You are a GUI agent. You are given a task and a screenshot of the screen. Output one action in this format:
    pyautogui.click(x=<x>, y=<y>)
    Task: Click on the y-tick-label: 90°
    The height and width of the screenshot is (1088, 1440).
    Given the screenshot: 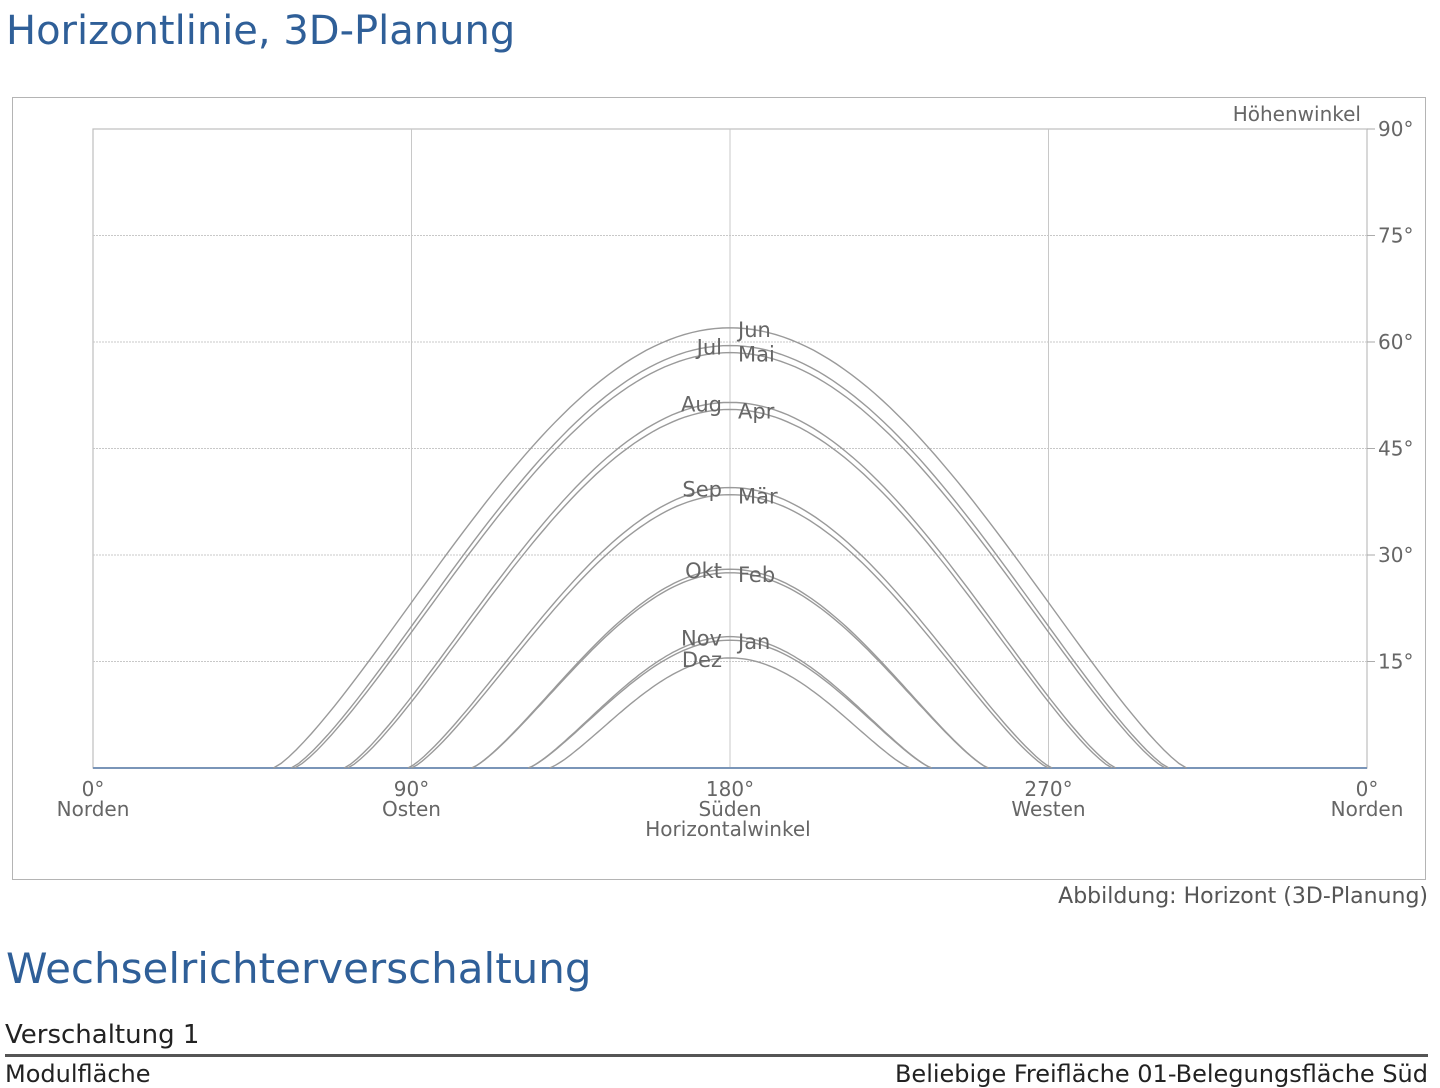 What is the action you would take?
    pyautogui.click(x=1395, y=129)
    